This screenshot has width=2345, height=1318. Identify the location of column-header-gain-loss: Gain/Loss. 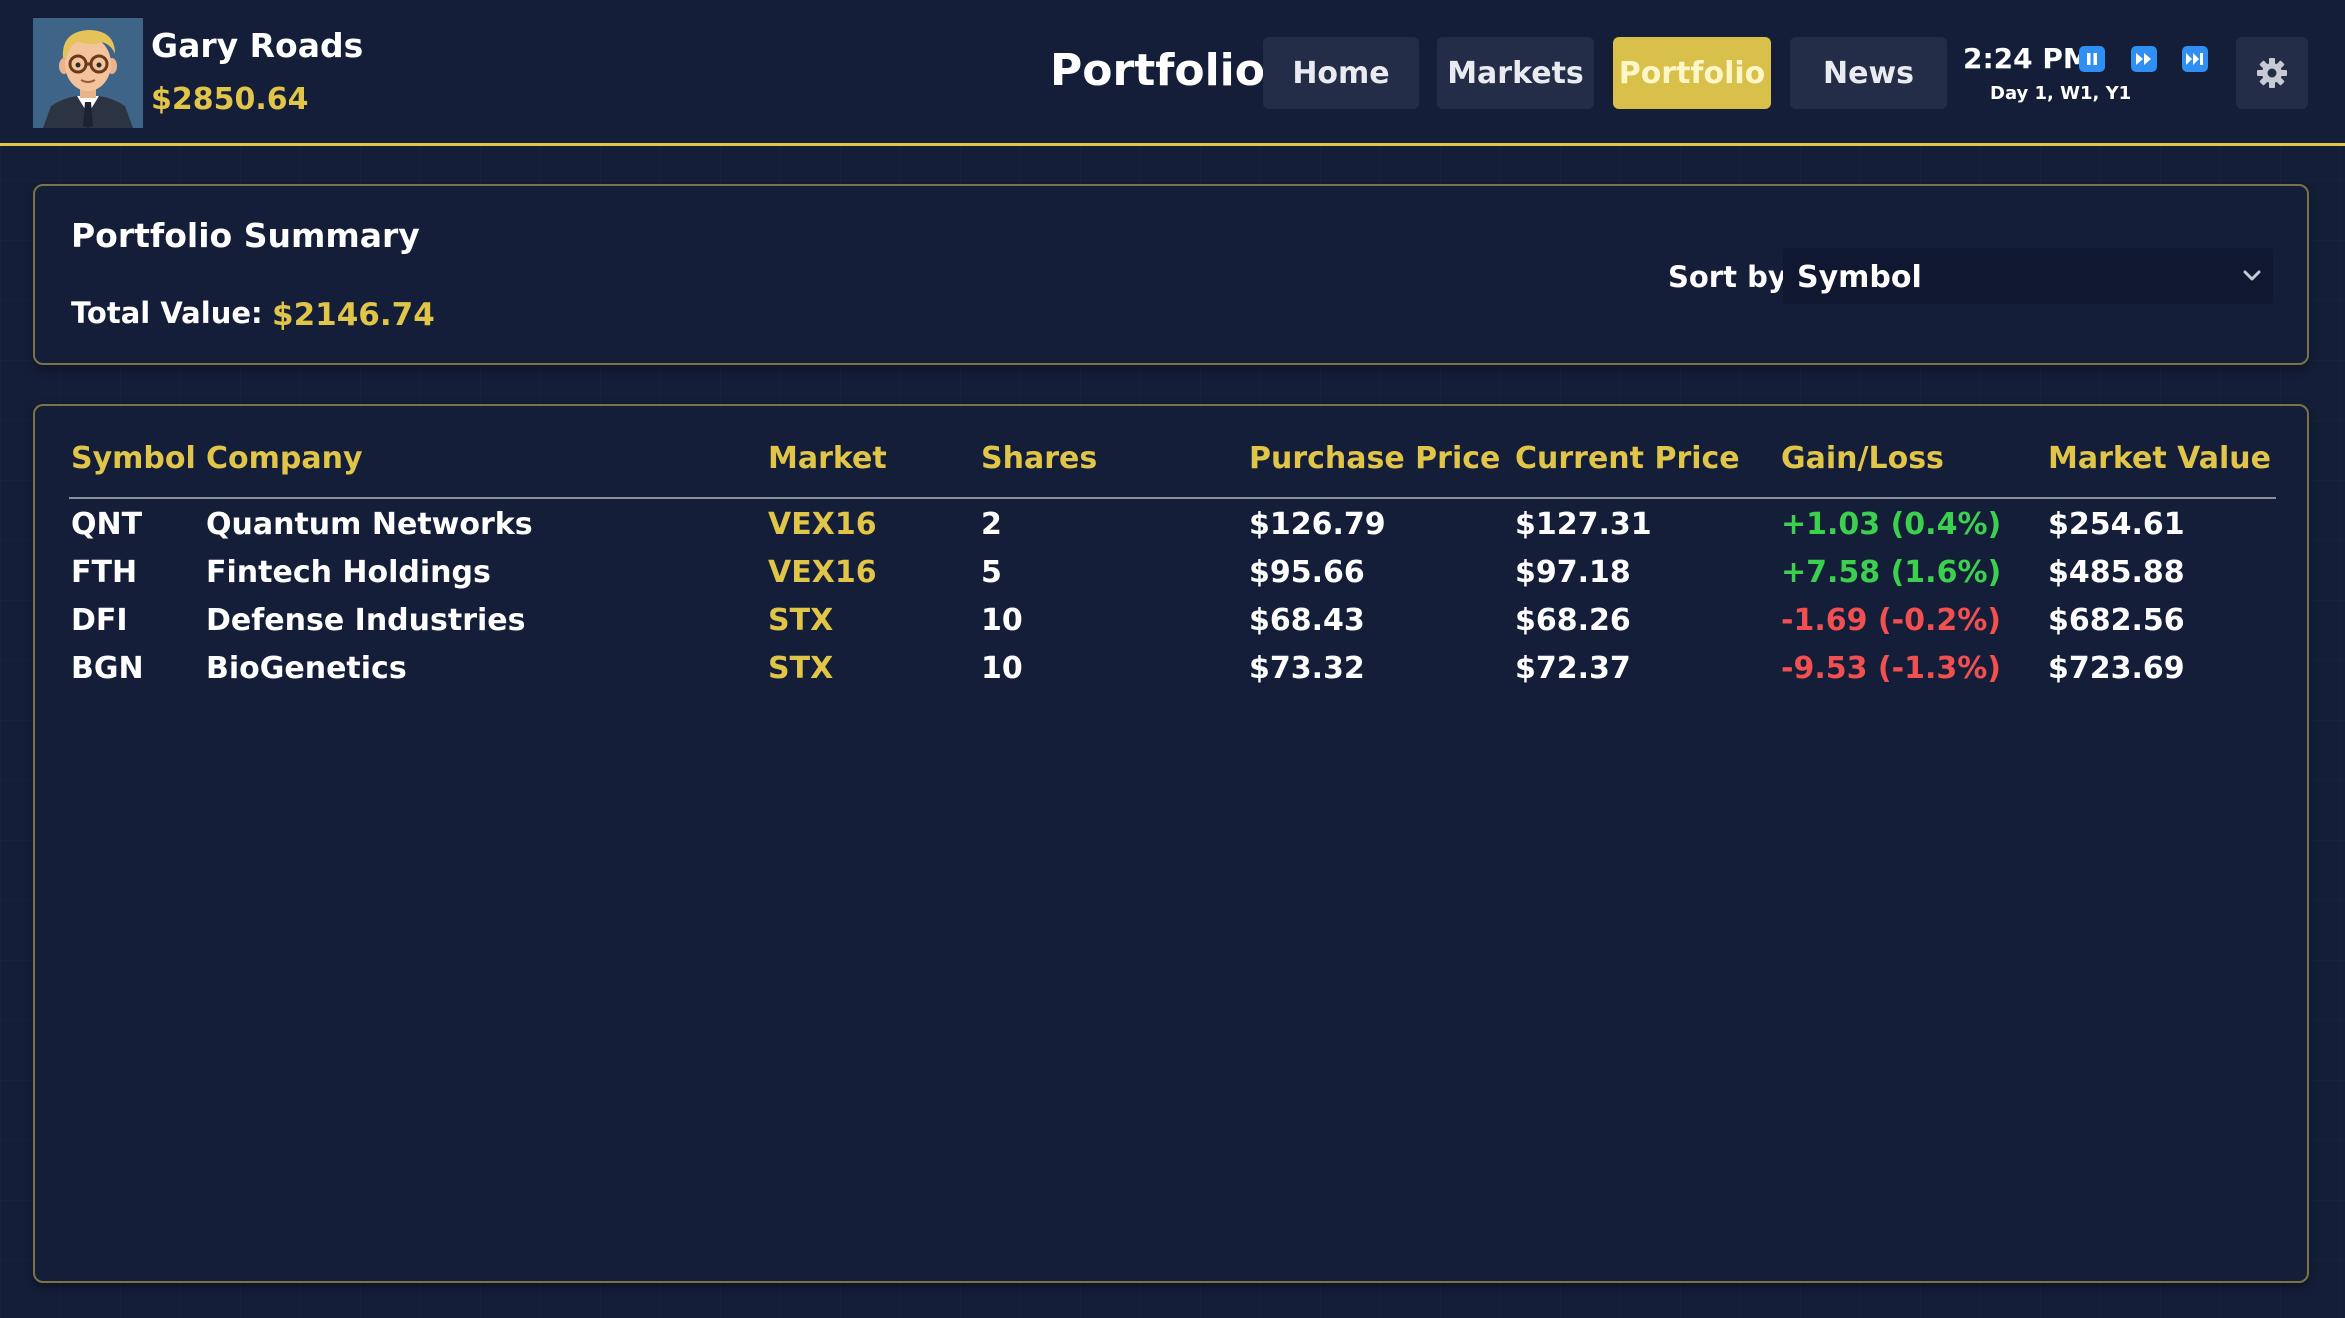
(1862, 458).